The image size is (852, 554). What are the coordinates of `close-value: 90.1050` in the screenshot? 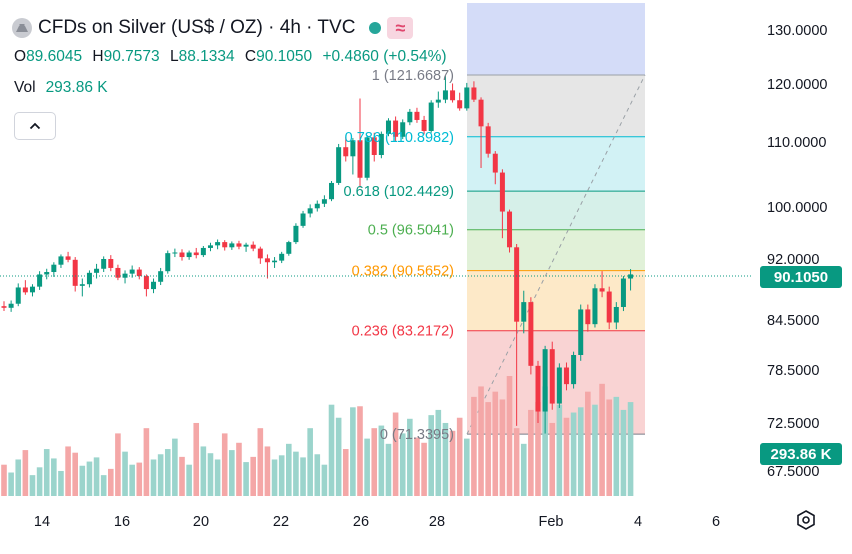 It's located at (284, 56).